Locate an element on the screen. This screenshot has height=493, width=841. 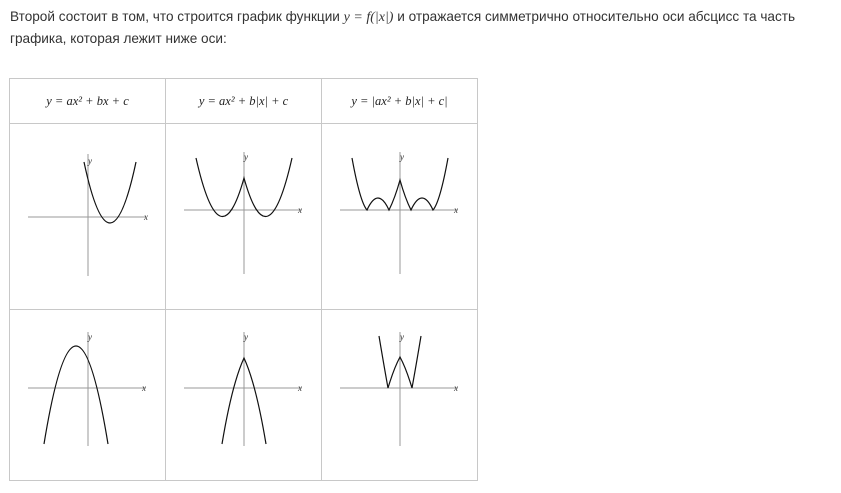
graph-abs-whole-down: x y is located at coordinates (399, 389).